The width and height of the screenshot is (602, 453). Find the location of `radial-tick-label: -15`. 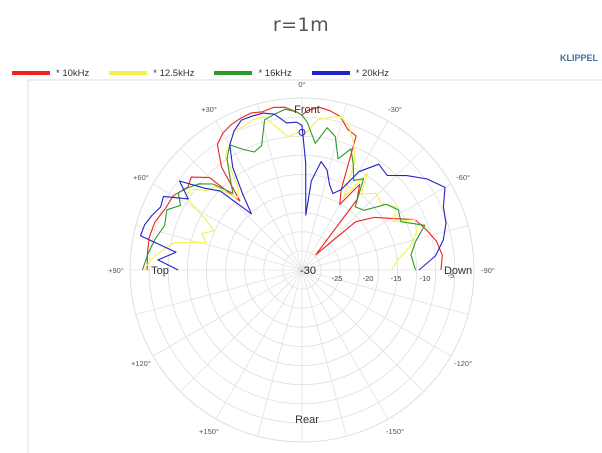

radial-tick-label: -15 is located at coordinates (396, 278).